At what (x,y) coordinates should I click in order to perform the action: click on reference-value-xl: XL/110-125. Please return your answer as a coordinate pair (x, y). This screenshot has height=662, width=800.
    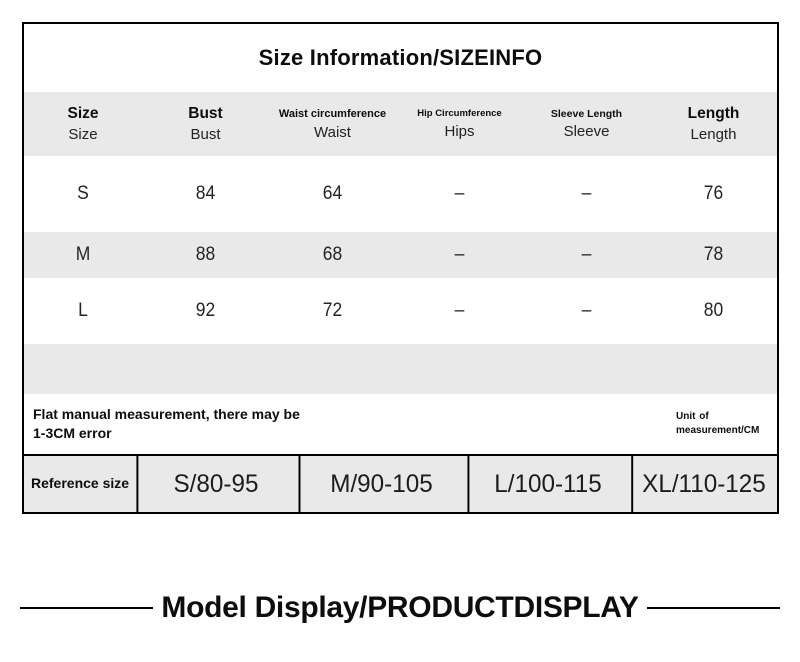
    Looking at the image, I should click on (703, 484).